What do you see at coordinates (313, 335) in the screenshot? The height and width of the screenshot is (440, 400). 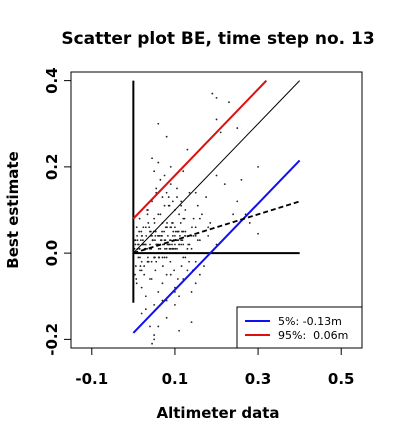 I see `legend-label-95pct: 95%: 0.06m` at bounding box center [313, 335].